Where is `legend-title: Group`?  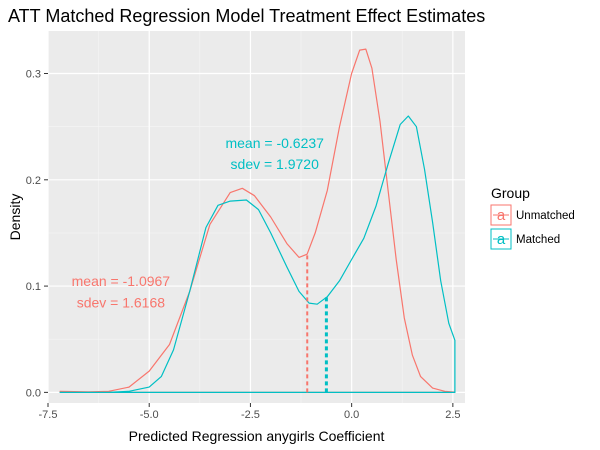 legend-title: Group is located at coordinates (510, 193).